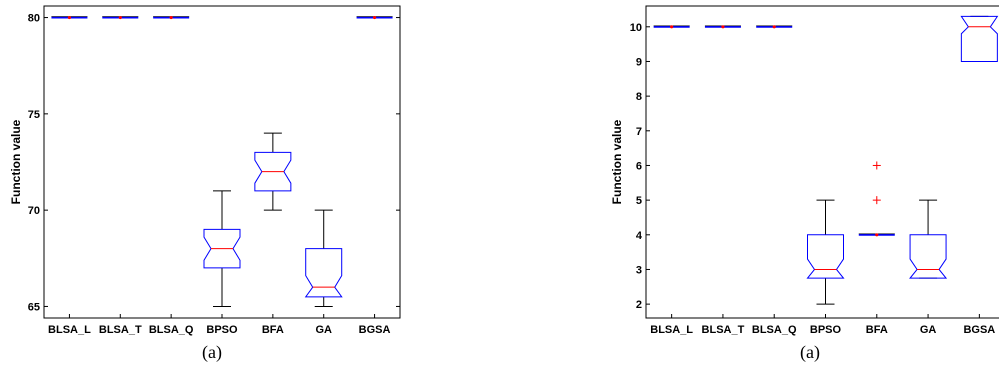  I want to click on y-tick-label: 8, so click(639, 97).